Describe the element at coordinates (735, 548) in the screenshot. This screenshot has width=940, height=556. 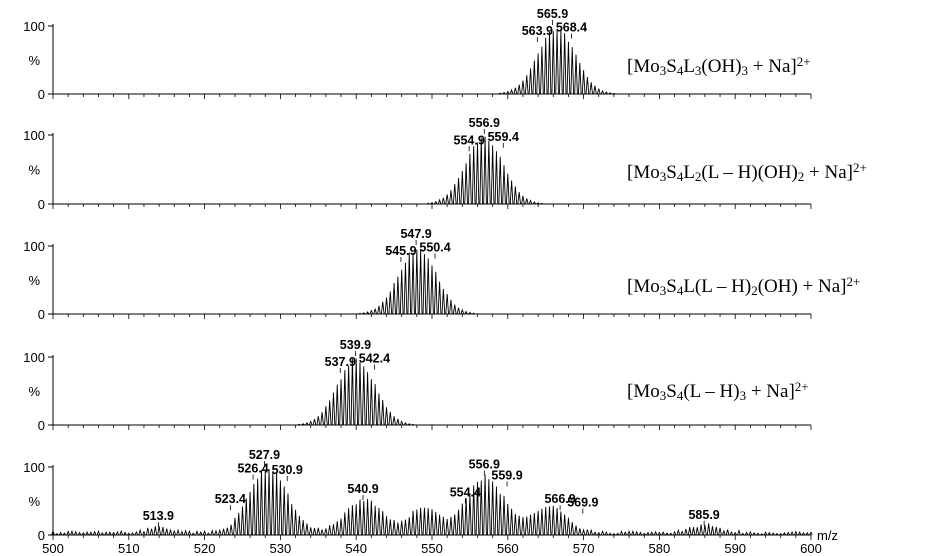
I see `x-tick-label: 590` at that location.